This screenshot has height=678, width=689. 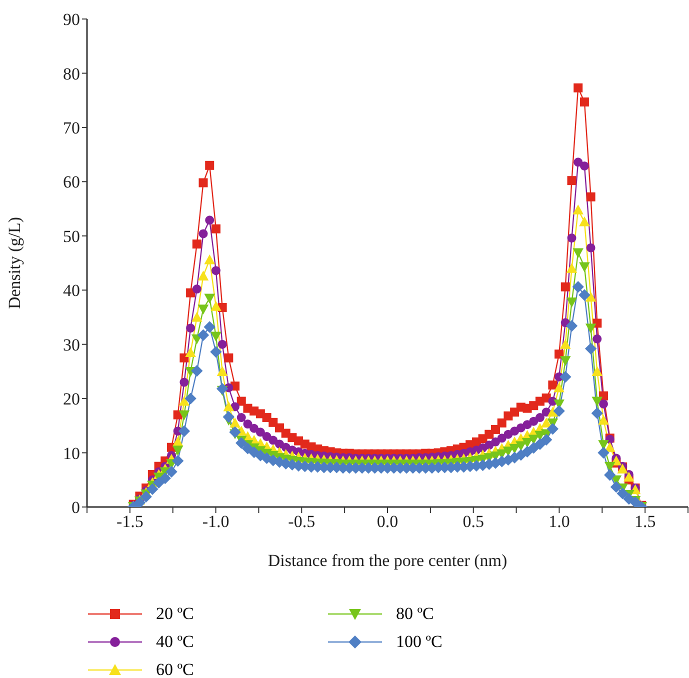 I want to click on legend-label: 40 ºC, so click(x=175, y=642).